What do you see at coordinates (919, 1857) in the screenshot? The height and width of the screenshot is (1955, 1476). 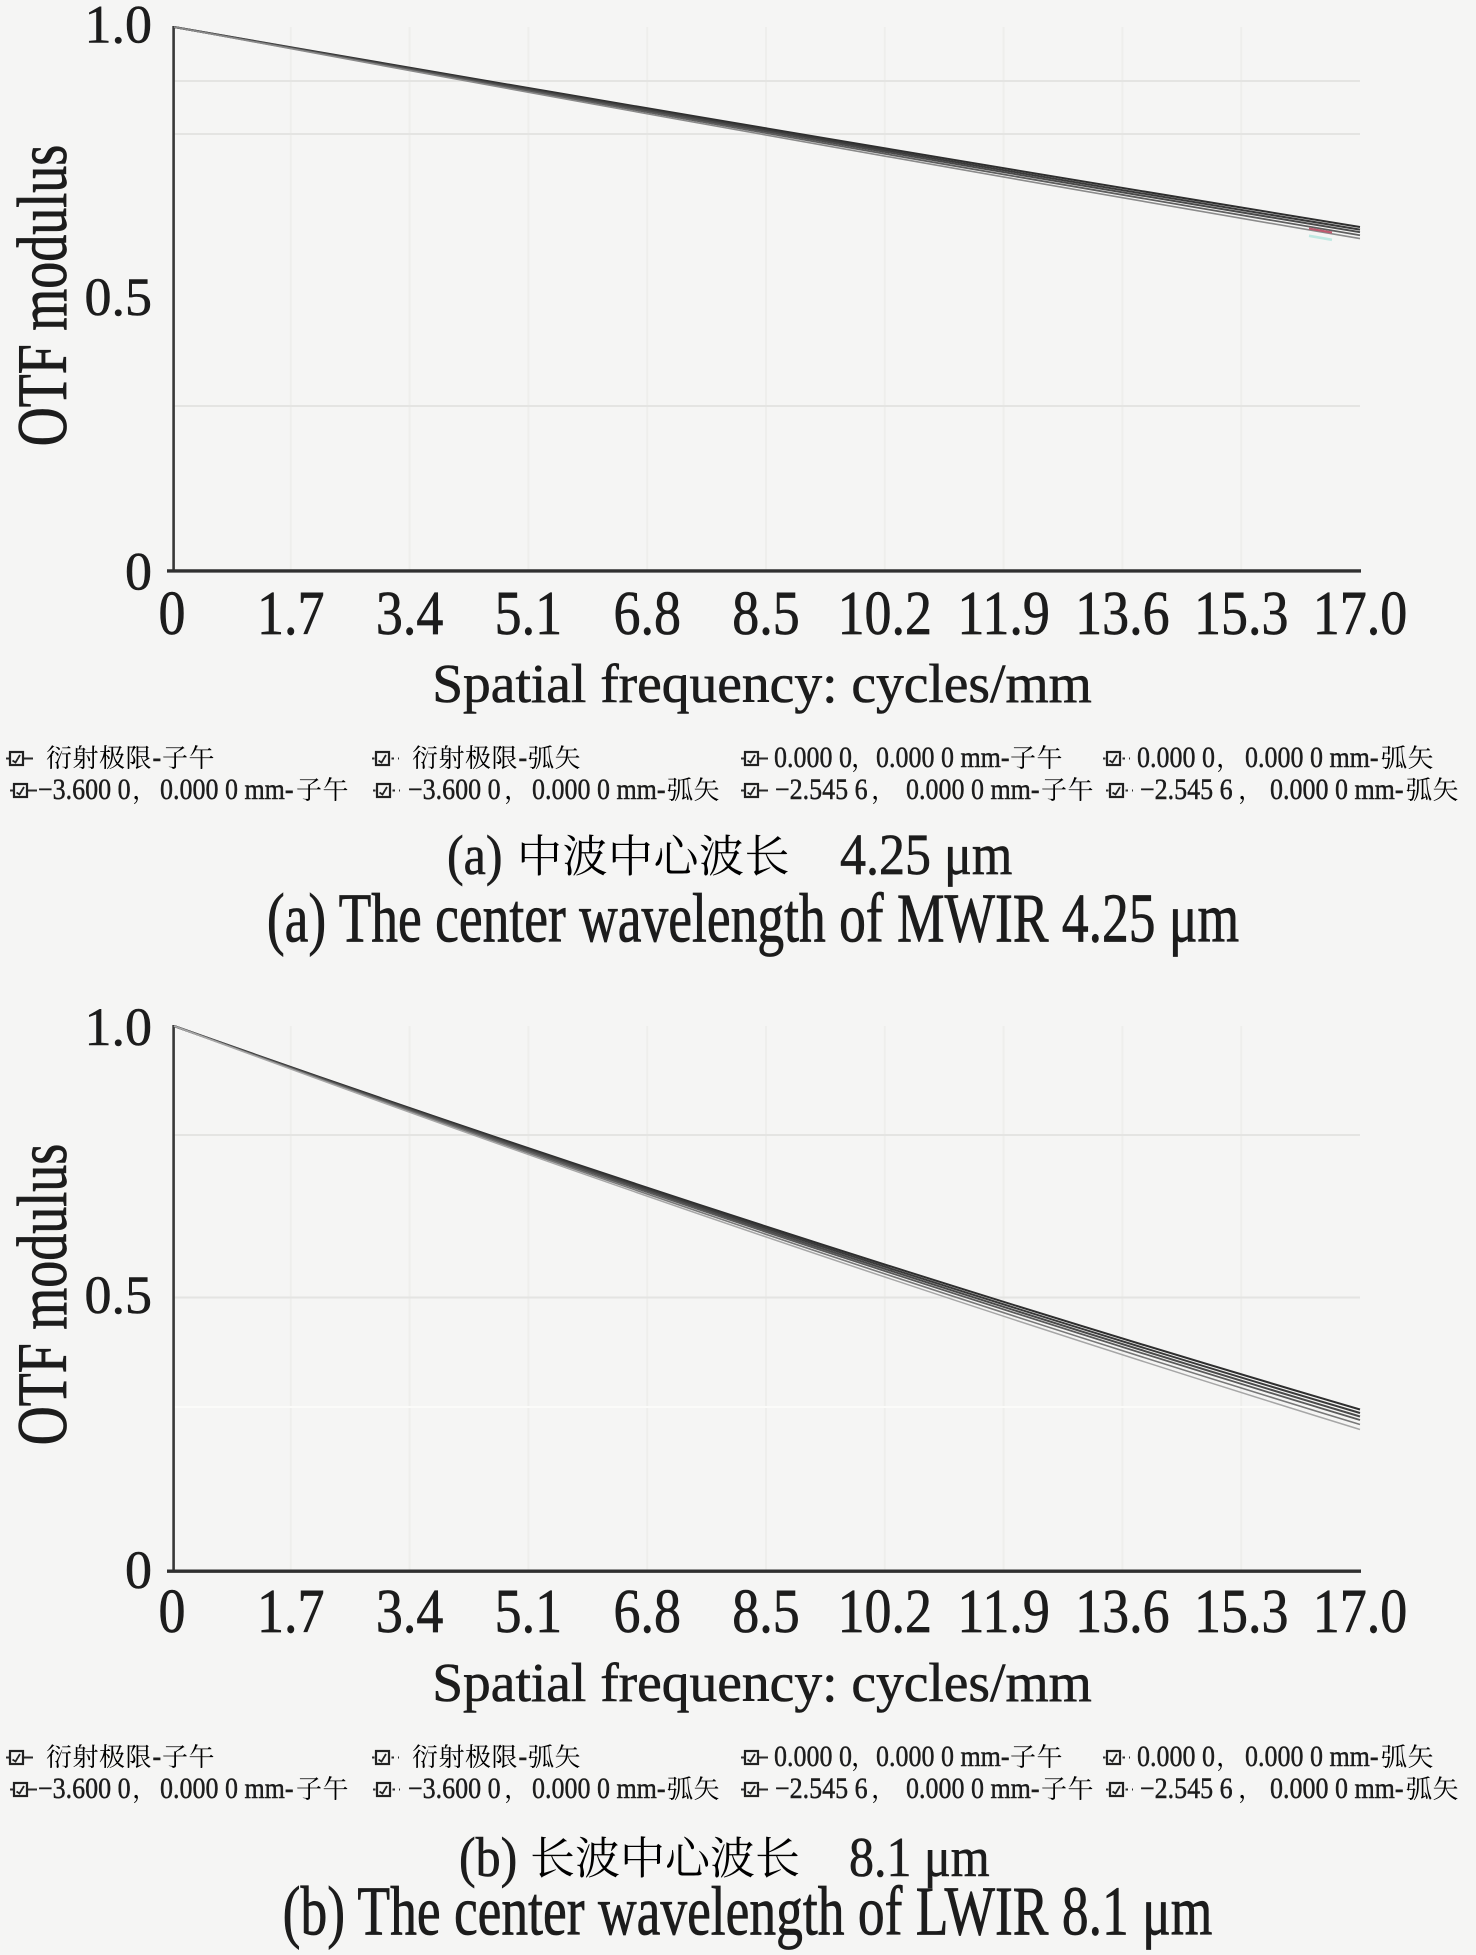 I see `svg-text: 8.1 μm` at bounding box center [919, 1857].